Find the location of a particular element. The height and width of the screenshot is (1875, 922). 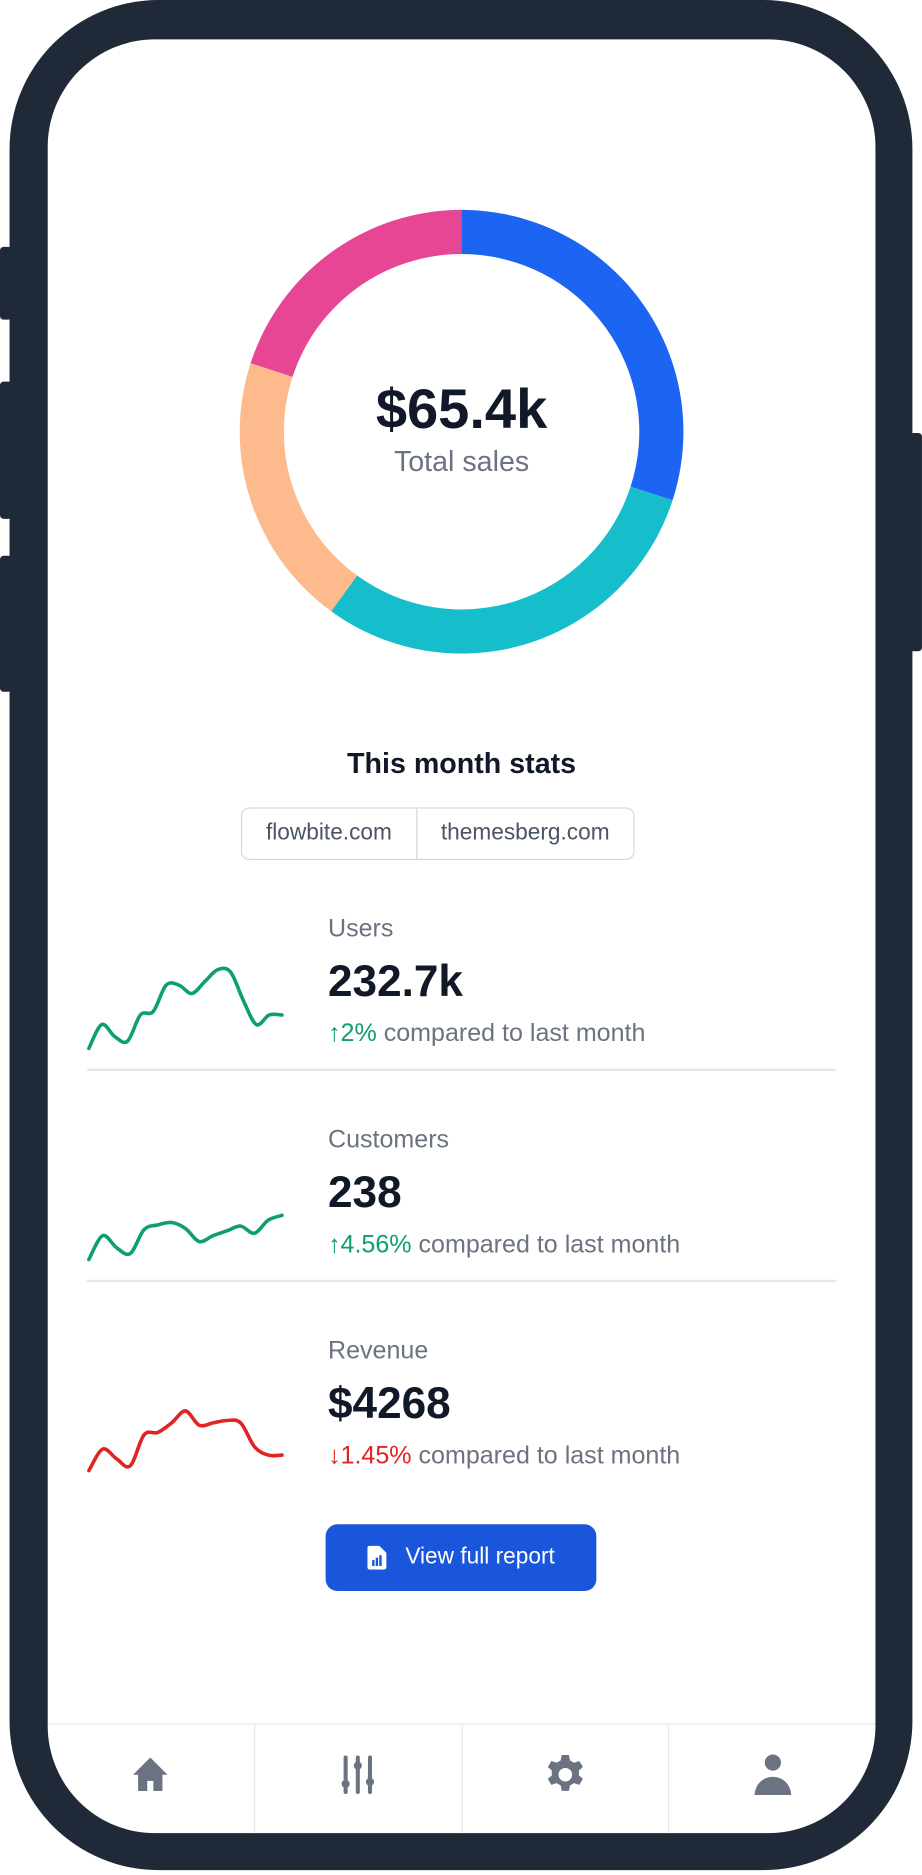

stats-title: This month stats is located at coordinates (462, 764).